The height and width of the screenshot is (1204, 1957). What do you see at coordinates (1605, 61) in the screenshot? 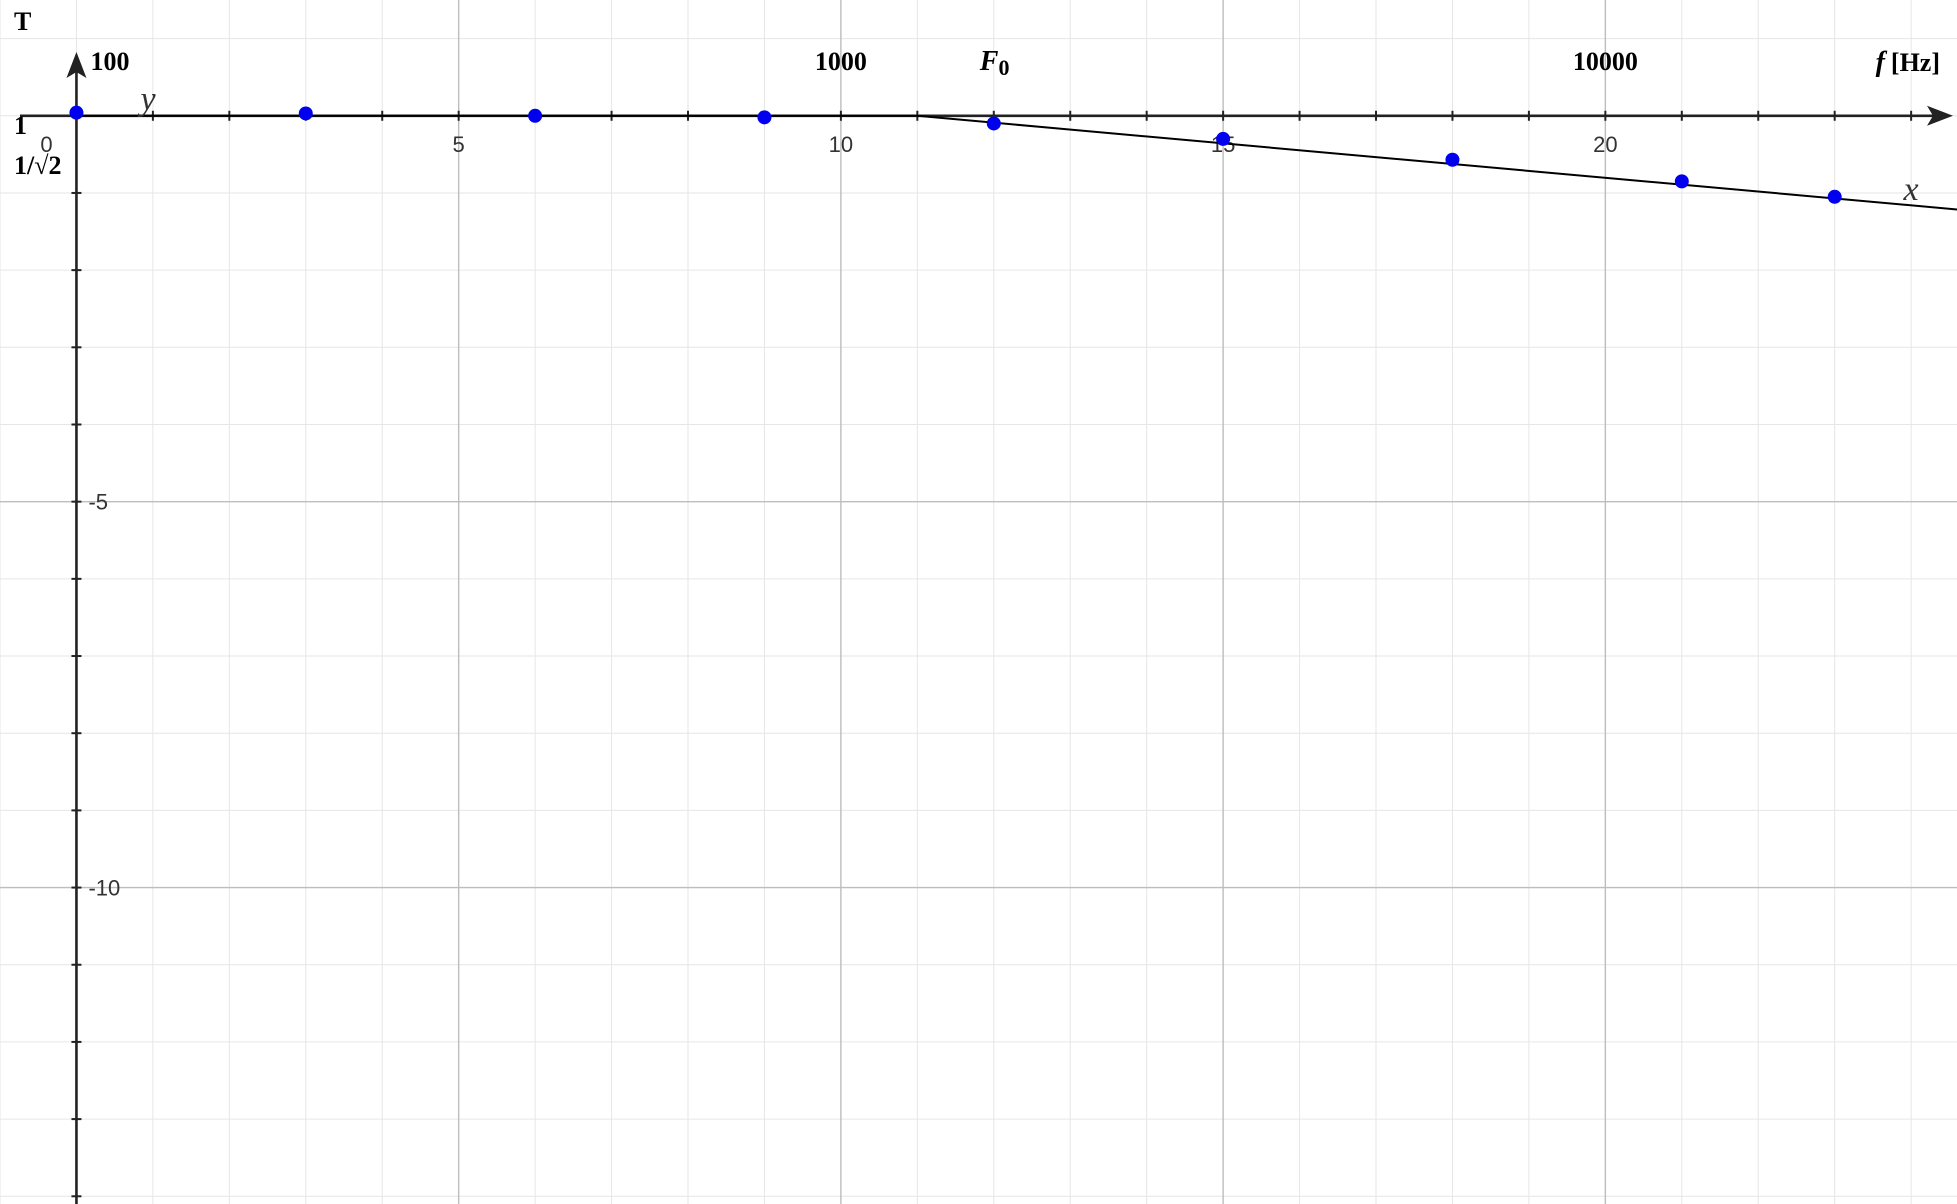
I see `frequency-label: 10000` at bounding box center [1605, 61].